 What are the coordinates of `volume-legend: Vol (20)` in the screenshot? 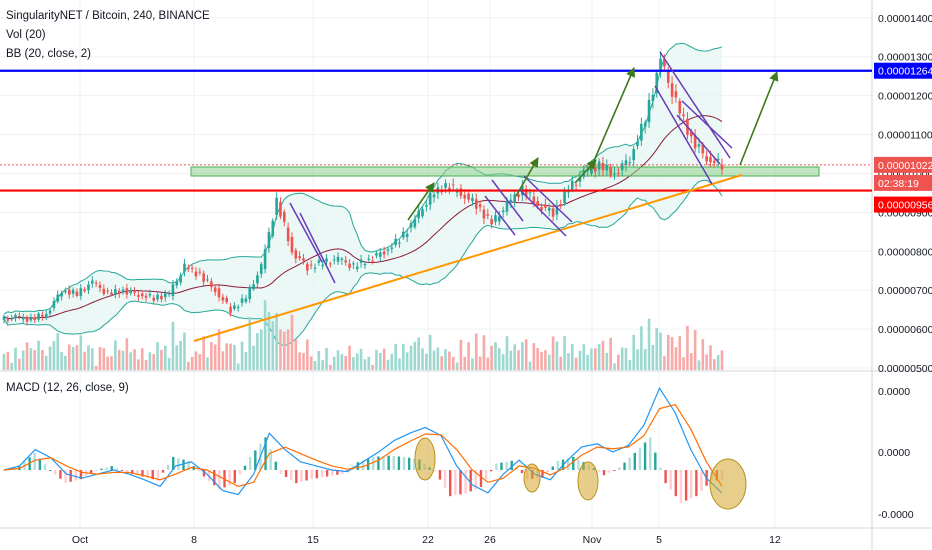 It's located at (26, 35).